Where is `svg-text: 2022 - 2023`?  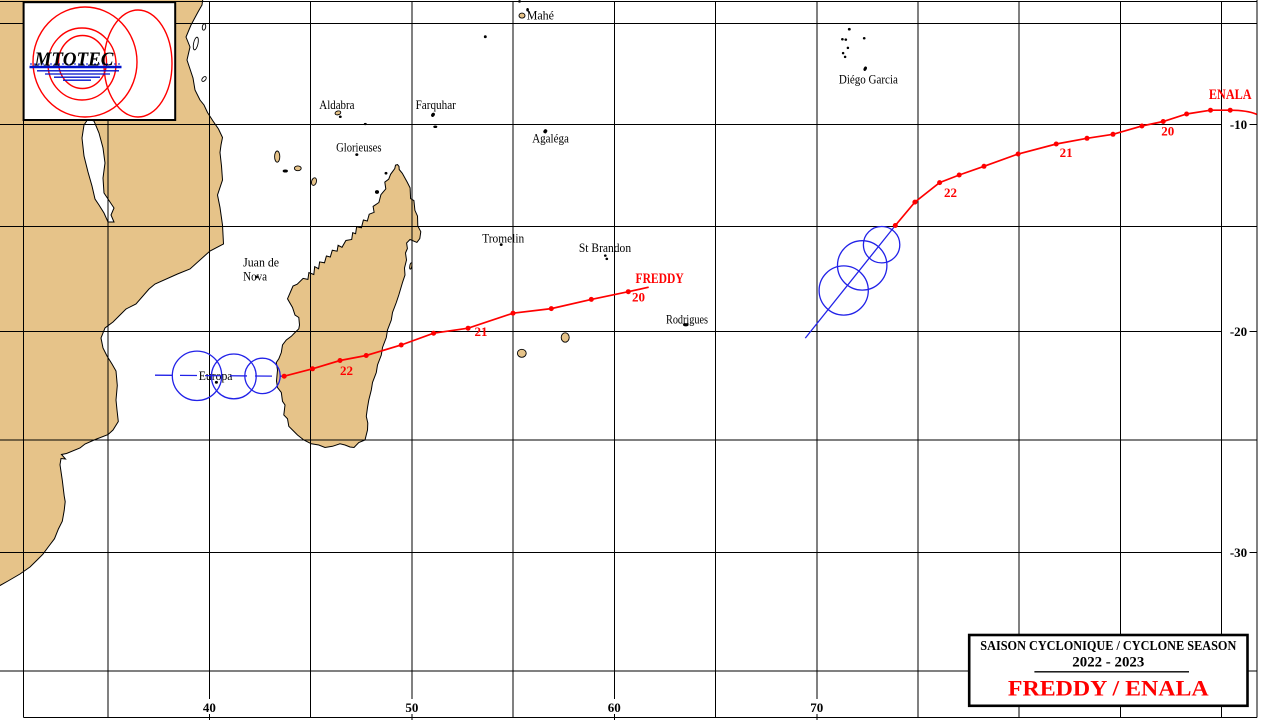
svg-text: 2022 - 2023 is located at coordinates (1108, 663).